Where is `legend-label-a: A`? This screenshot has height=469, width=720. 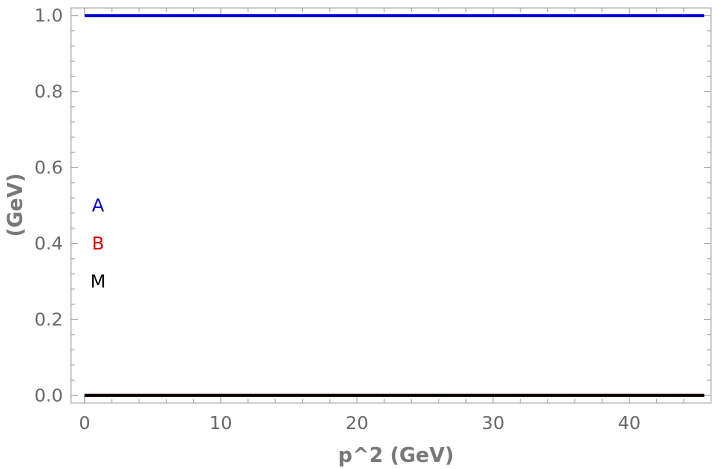 legend-label-a: A is located at coordinates (98, 206).